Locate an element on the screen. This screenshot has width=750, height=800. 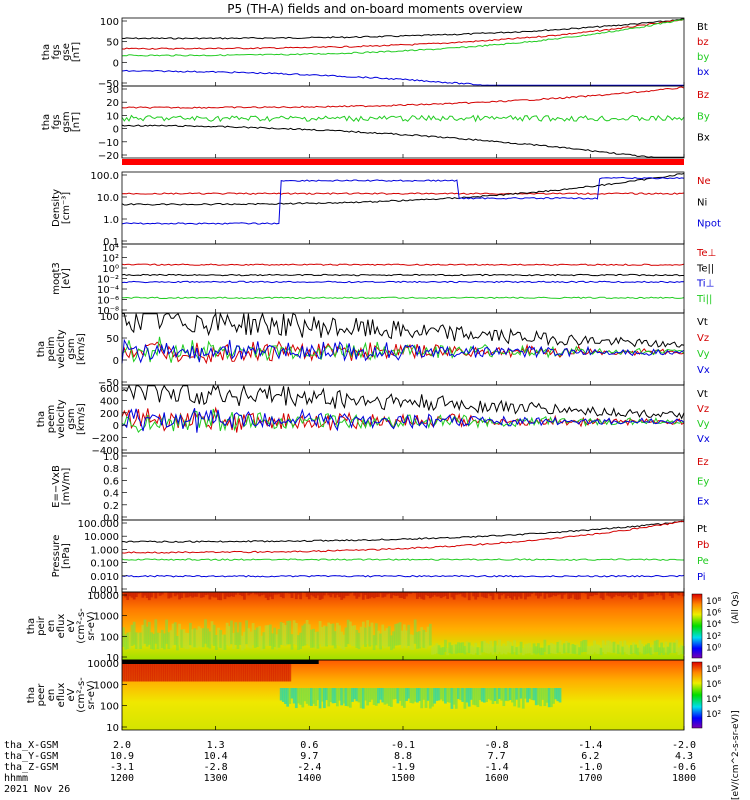
ylabel-peem-vel: [km/s] is located at coordinates (81, 419).